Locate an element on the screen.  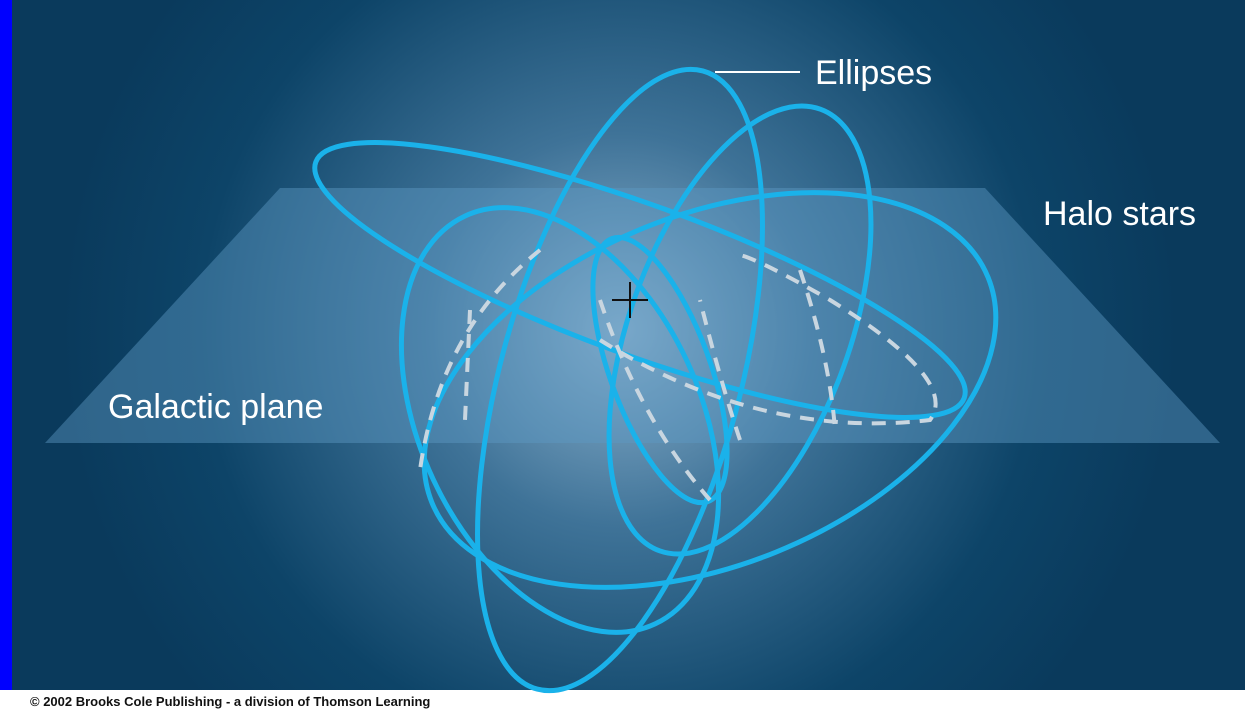
center-cross is located at coordinates (630, 300).